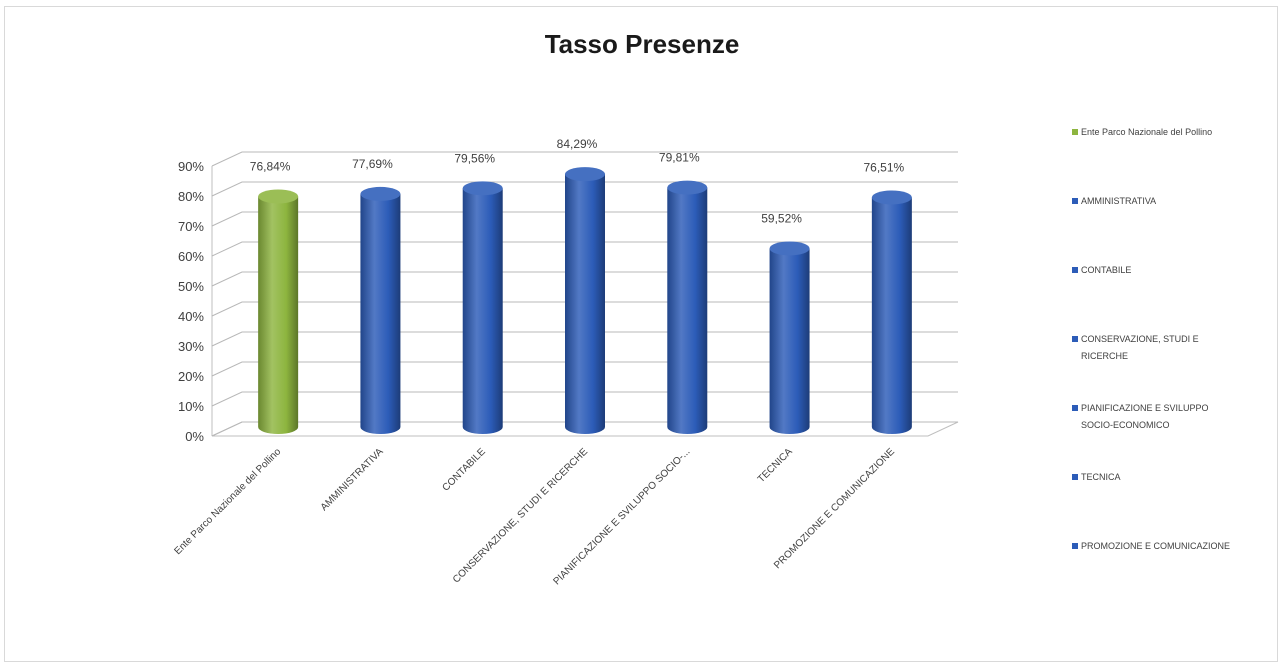 Image resolution: width=1280 pixels, height=664 pixels. What do you see at coordinates (191, 301) in the screenshot?
I see `y-axis-ticks: 0% 10% 20% 30% 40% 50% 60% 70% 80% 90%` at bounding box center [191, 301].